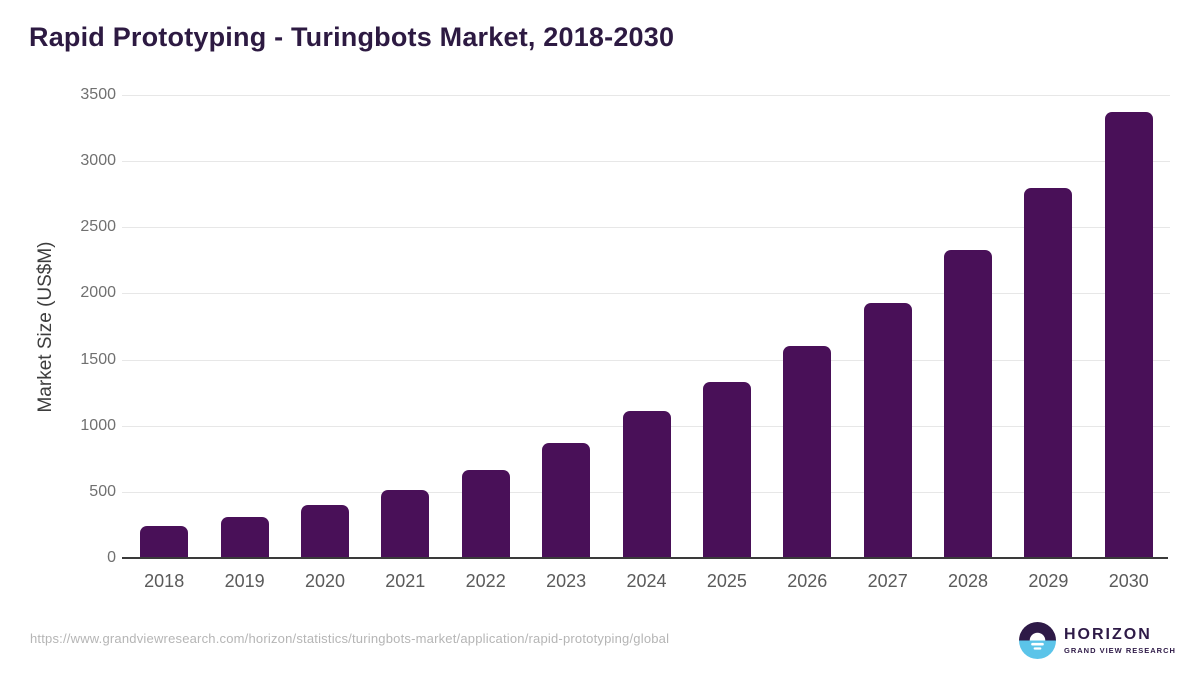 The width and height of the screenshot is (1200, 675). What do you see at coordinates (244, 537) in the screenshot?
I see `bar-2019` at bounding box center [244, 537].